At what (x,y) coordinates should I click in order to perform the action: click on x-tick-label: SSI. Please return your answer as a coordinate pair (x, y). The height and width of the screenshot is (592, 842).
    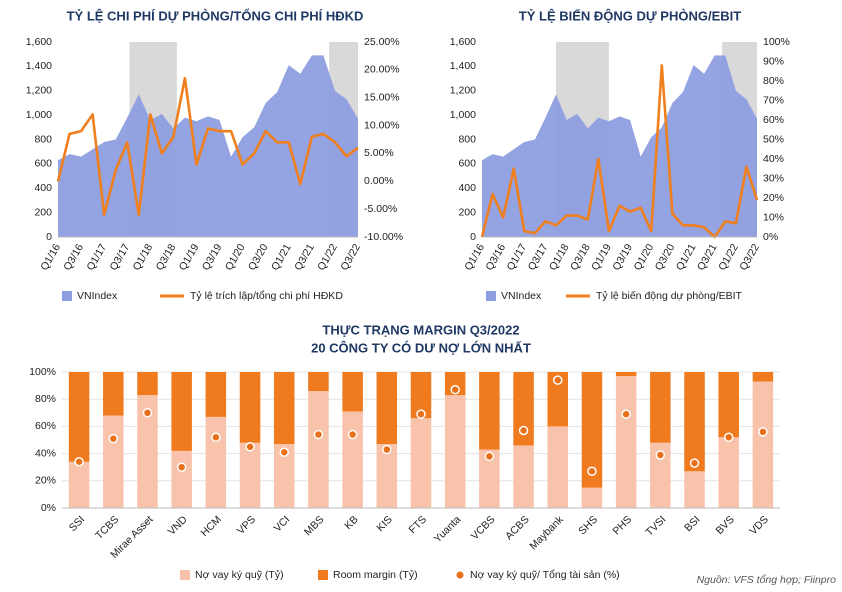
    Looking at the image, I should click on (77, 524).